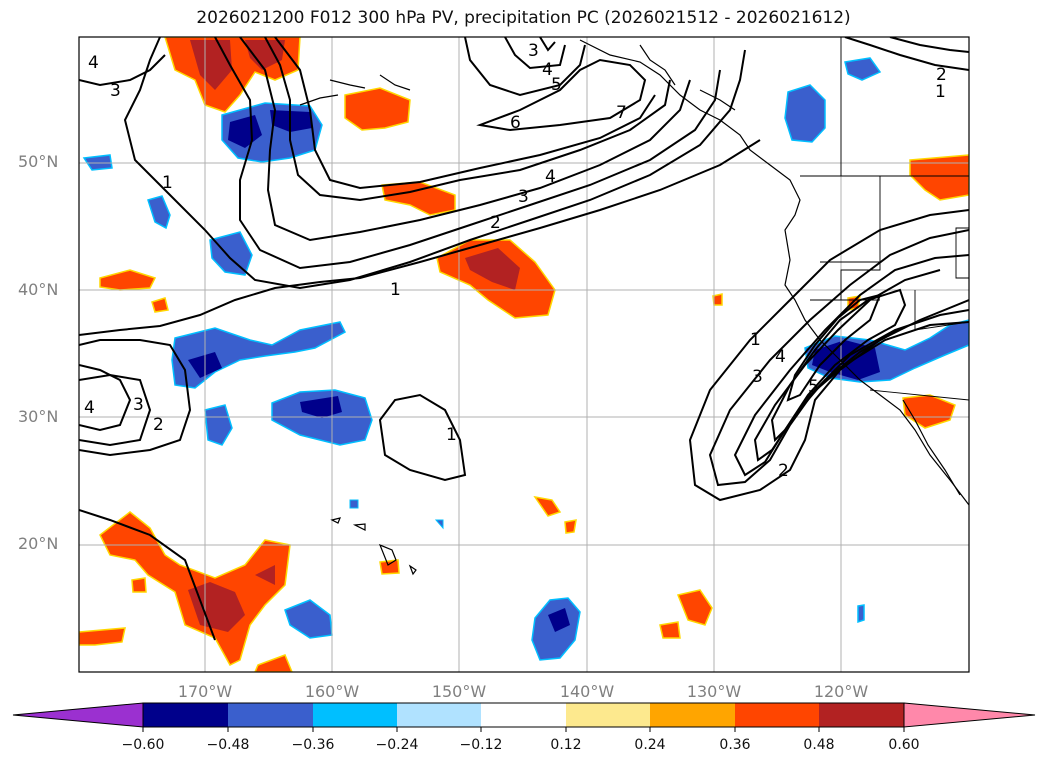 Image resolution: width=1047 pixels, height=765 pixels. I want to click on lat-label-50n: 50°N, so click(38, 161).